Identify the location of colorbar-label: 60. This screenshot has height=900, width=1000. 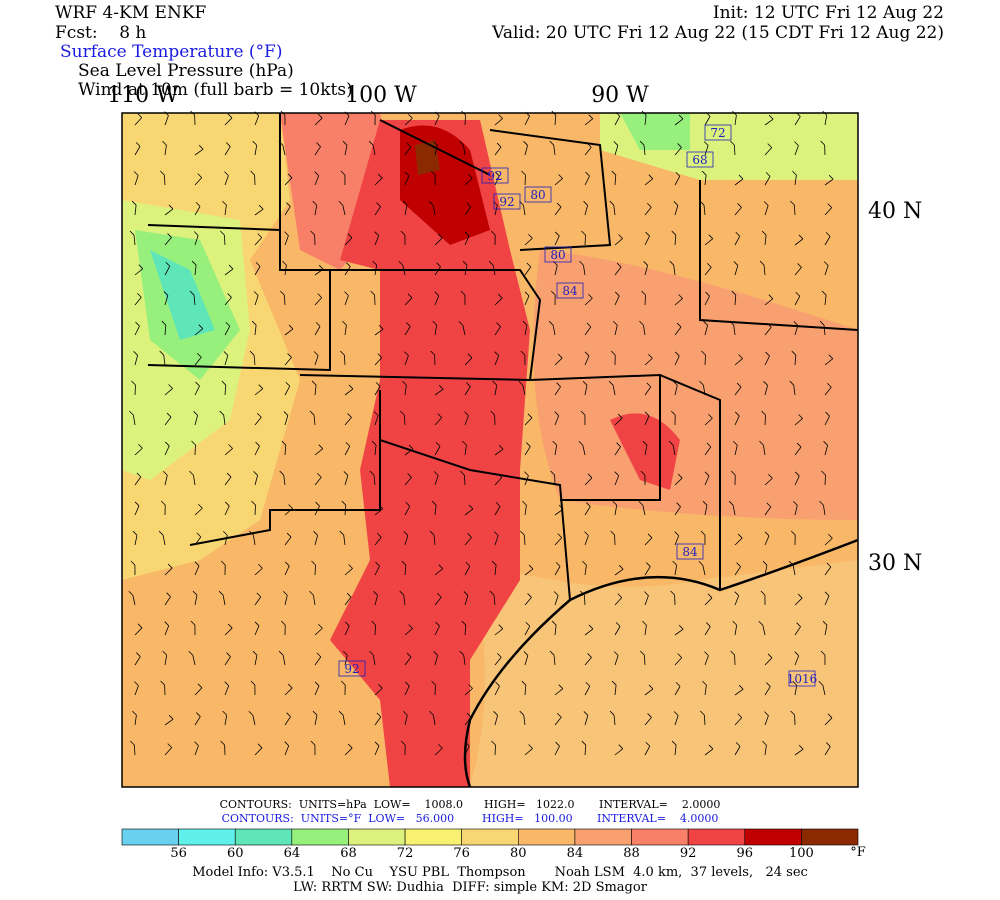
(235, 853).